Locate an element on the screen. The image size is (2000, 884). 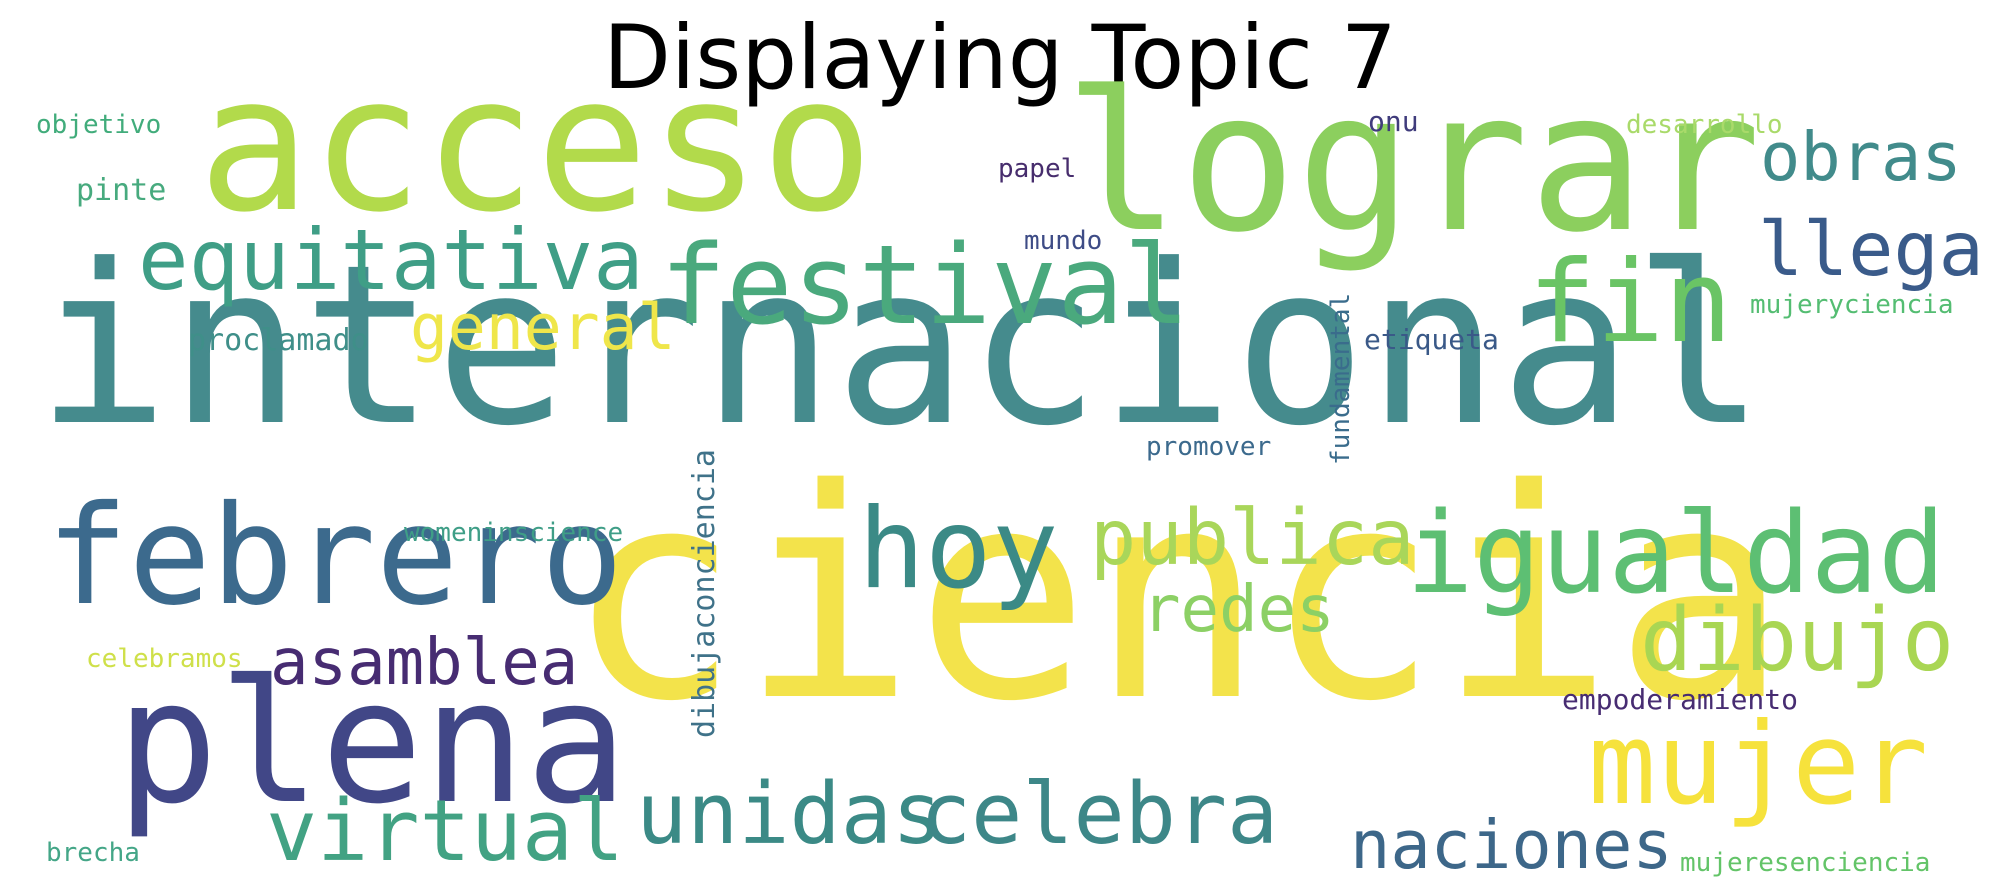
word-brecha: brecha is located at coordinates (93, 853).